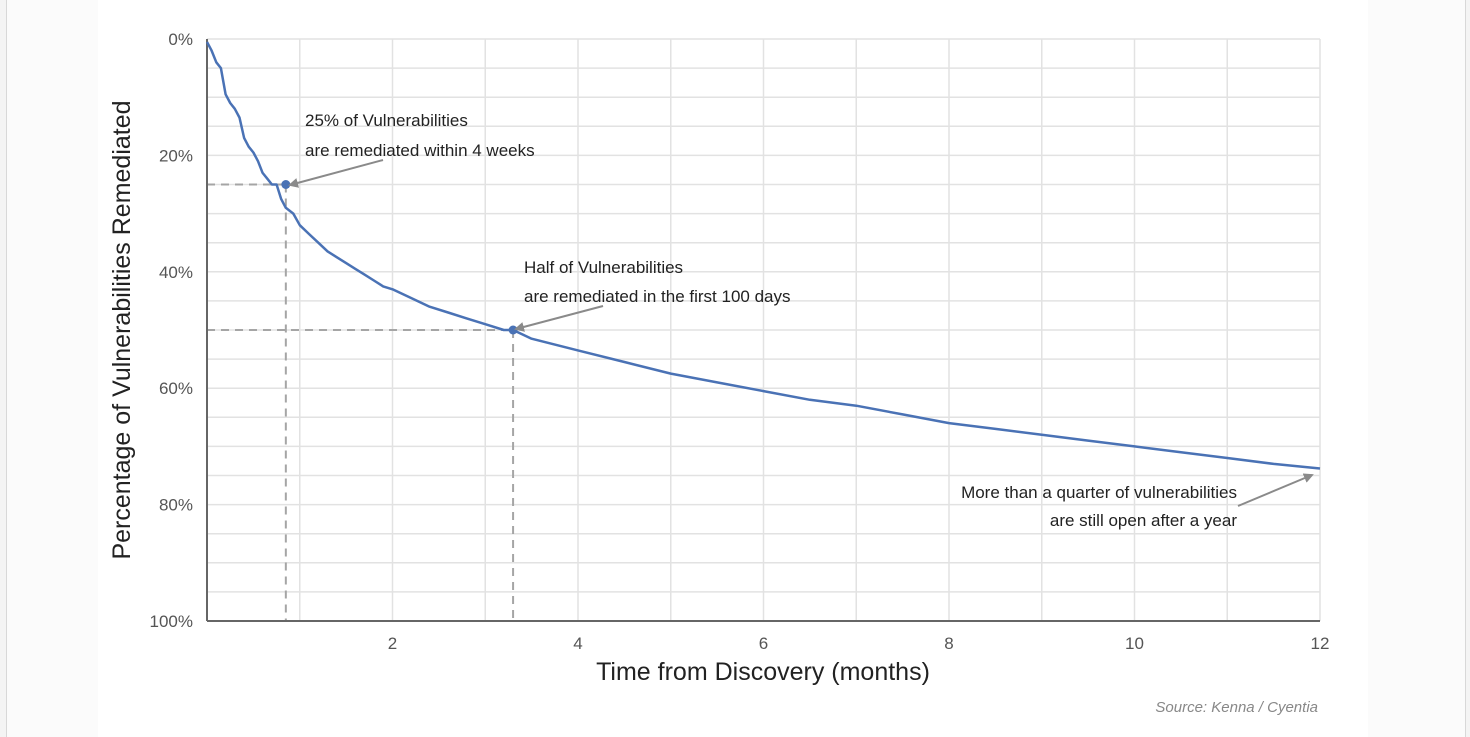  Describe the element at coordinates (948, 643) in the screenshot. I see `x-tick-label: 8` at that location.